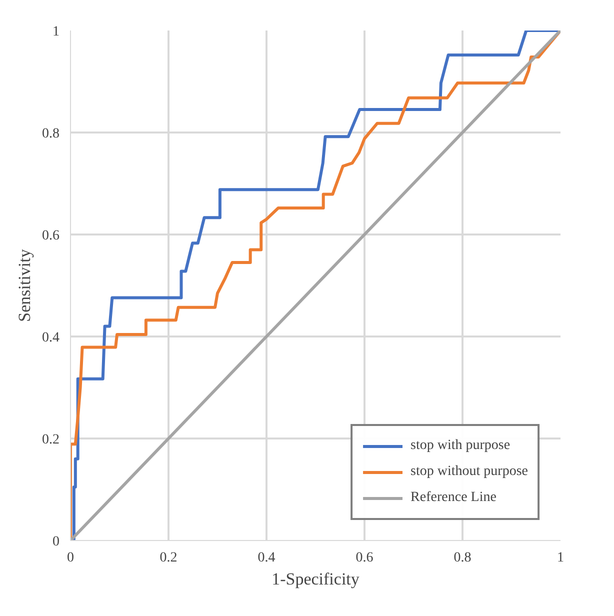 This screenshot has width=614, height=616. I want to click on x-tick-label: 0.2, so click(169, 558).